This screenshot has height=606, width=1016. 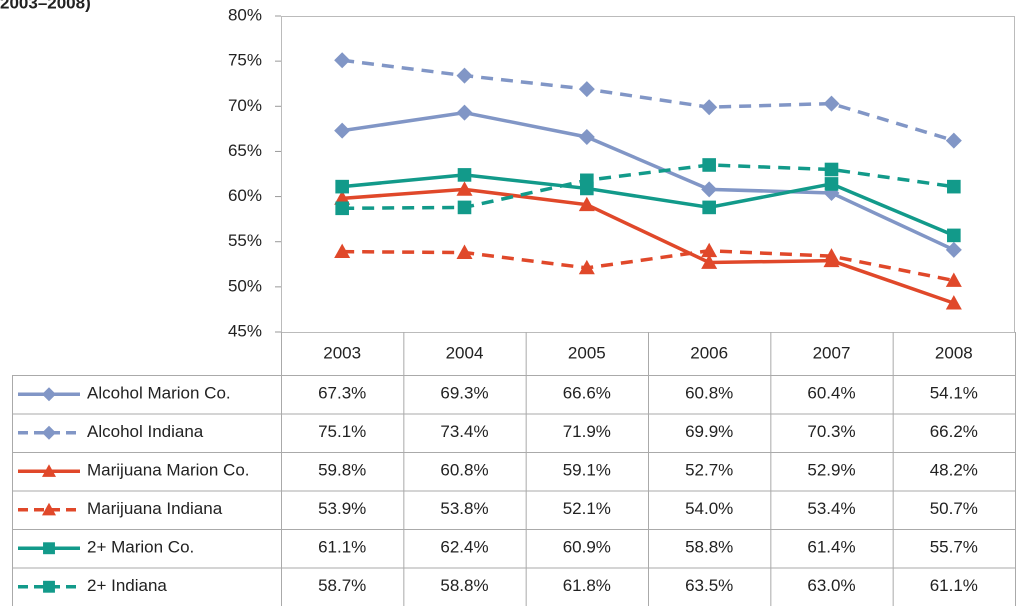 What do you see at coordinates (709, 431) in the screenshot?
I see `data-label: 69.9%` at bounding box center [709, 431].